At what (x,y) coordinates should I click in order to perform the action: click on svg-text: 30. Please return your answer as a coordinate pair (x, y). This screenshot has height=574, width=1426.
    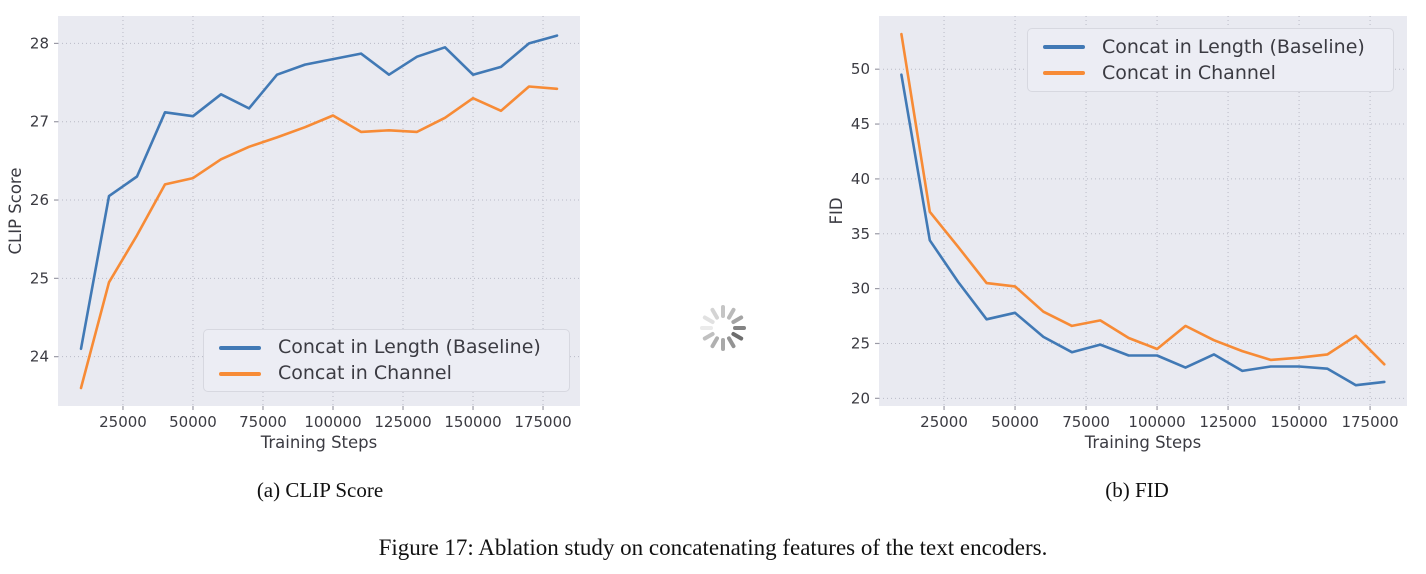
    Looking at the image, I should click on (860, 289).